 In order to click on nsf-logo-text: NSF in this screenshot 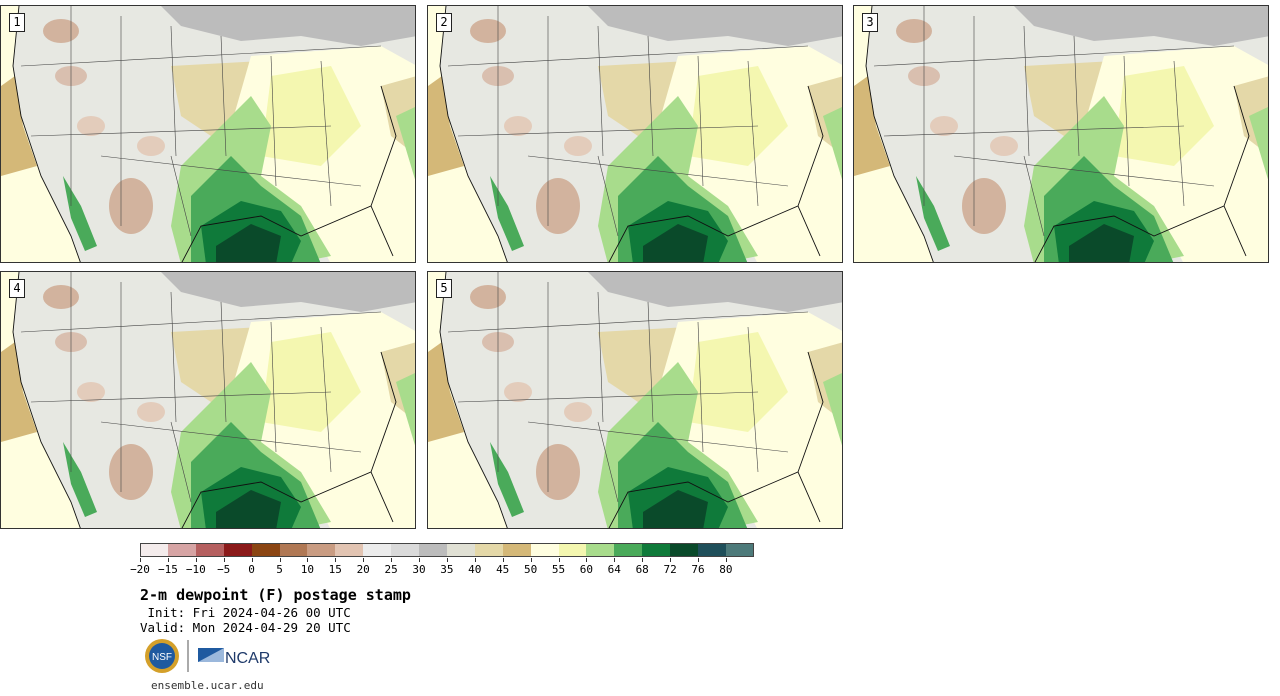, I will do `click(162, 657)`.